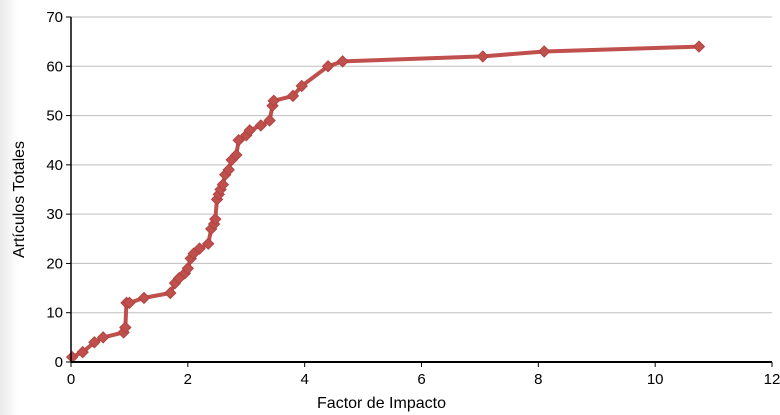  Describe the element at coordinates (54, 116) in the screenshot. I see `y-tick-label: 50` at that location.